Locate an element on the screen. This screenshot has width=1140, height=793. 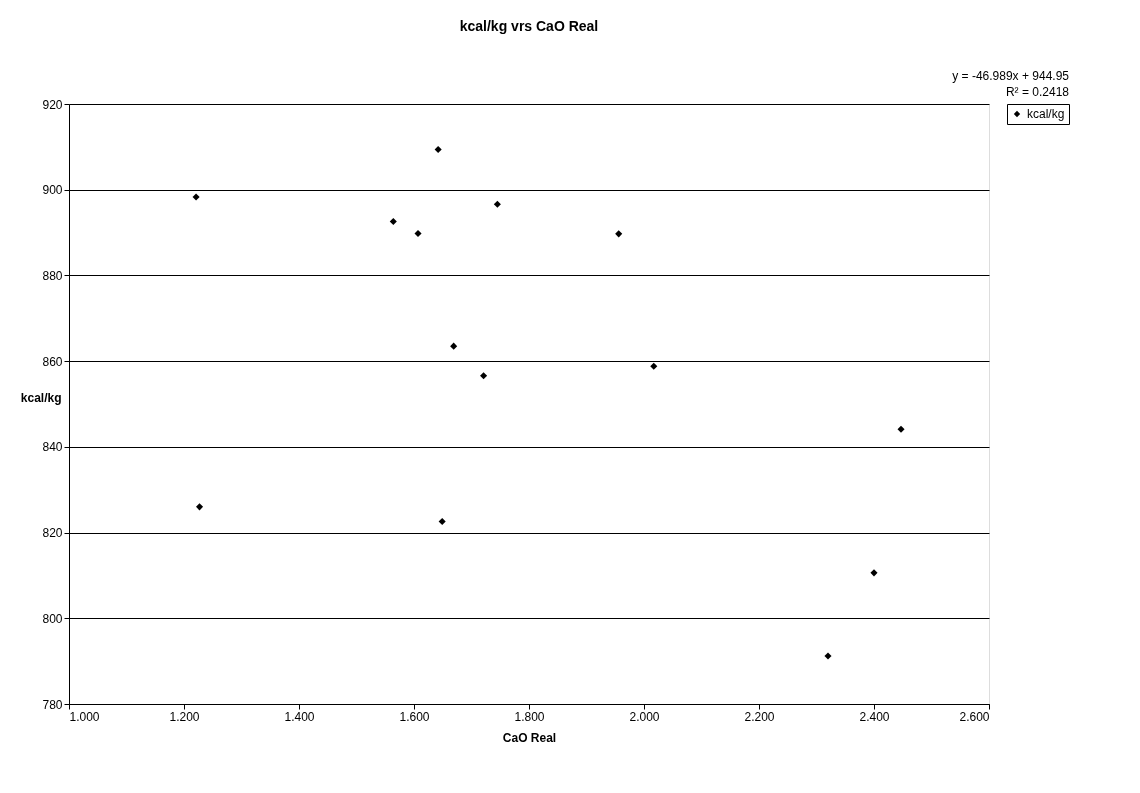
y-tick-label: 860 is located at coordinates (52, 361).